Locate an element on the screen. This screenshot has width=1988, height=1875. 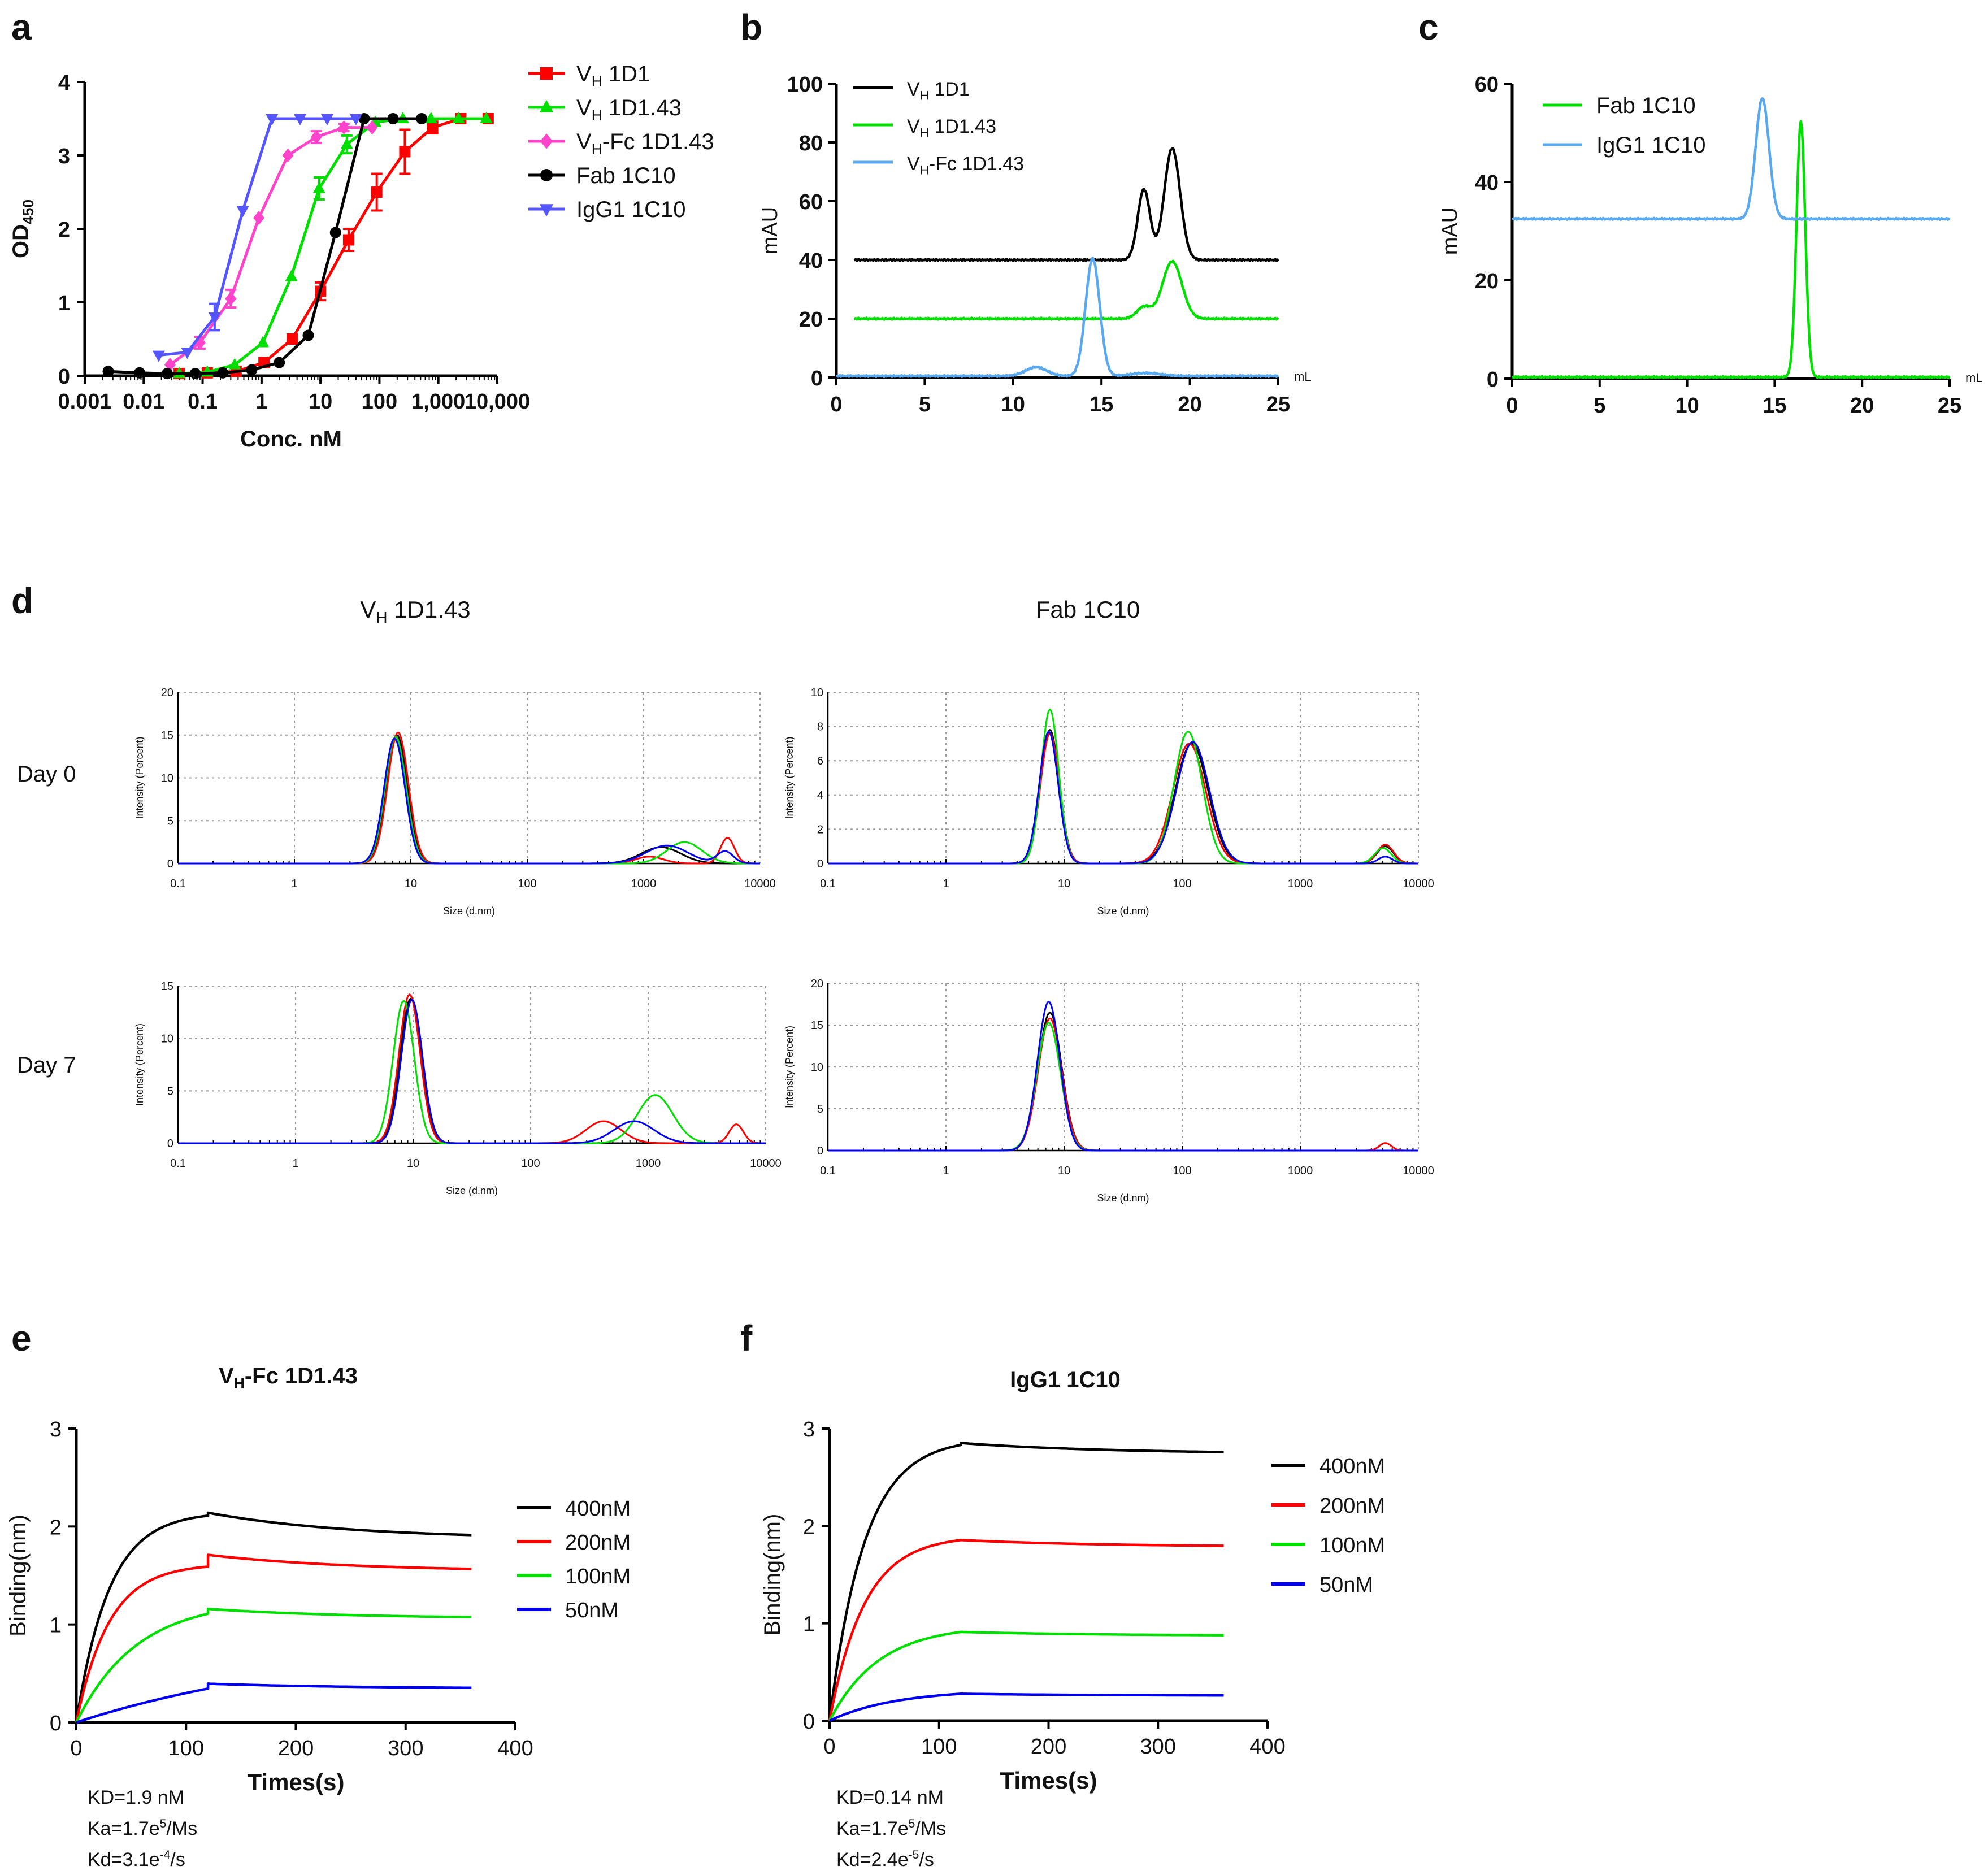
legend-label: IgG1 1C10 is located at coordinates (1650, 146).